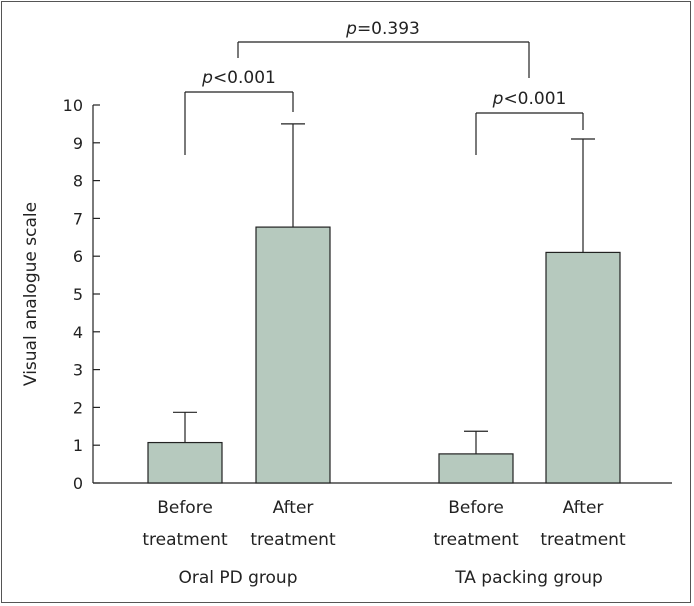  Describe the element at coordinates (382, 29) in the screenshot. I see `p-value-label: p=0.393` at that location.